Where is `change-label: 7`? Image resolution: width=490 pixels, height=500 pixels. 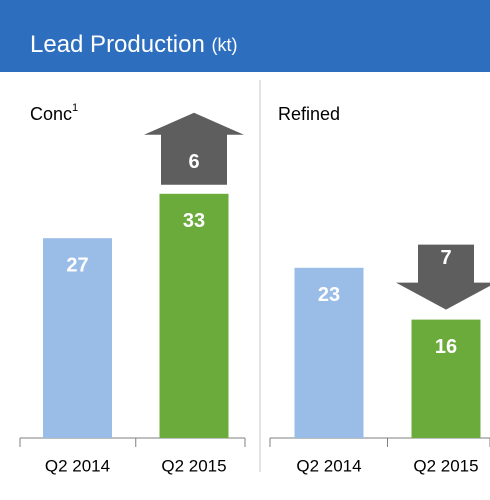
change-label: 7 is located at coordinates (445, 258).